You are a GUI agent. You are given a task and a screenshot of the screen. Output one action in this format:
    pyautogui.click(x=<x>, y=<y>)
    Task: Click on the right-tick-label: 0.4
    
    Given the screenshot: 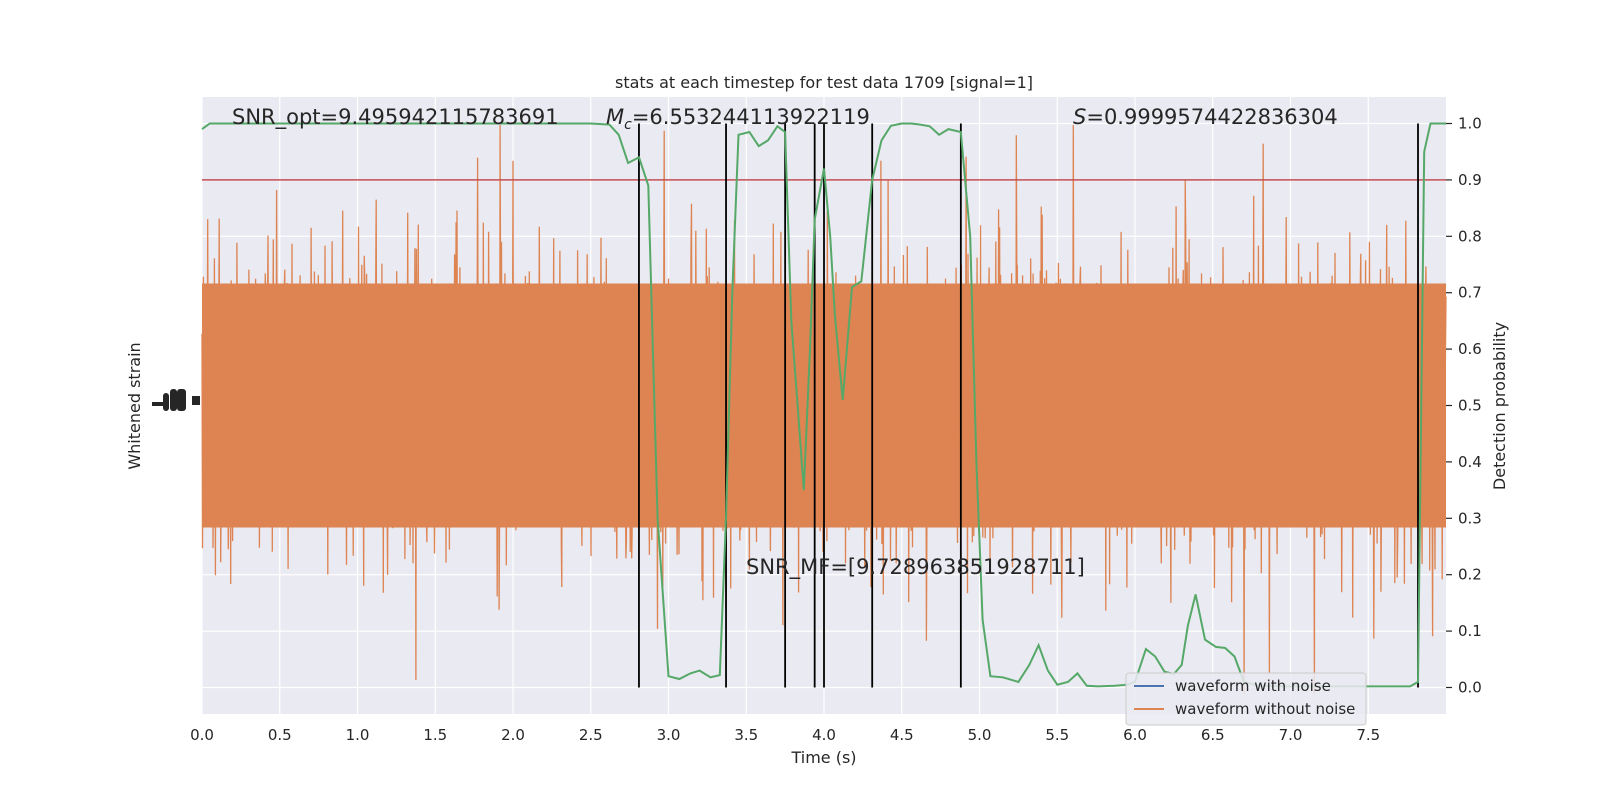 What is the action you would take?
    pyautogui.click(x=1470, y=462)
    